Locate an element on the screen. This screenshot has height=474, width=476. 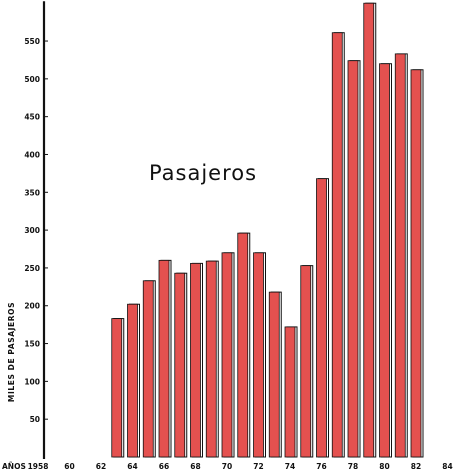
y-tick-label: 500 is located at coordinates (32, 79).